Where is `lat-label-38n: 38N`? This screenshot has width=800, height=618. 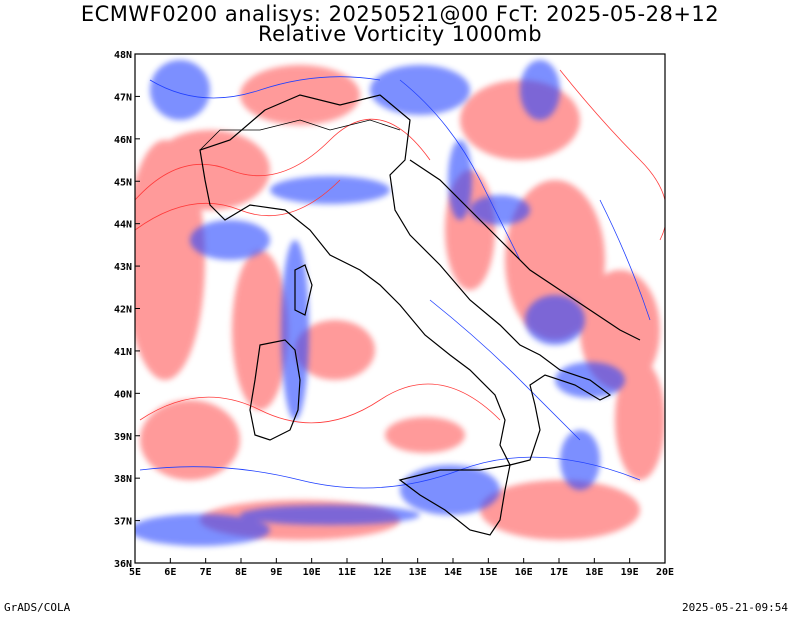 lat-label-38n: 38N is located at coordinates (123, 479).